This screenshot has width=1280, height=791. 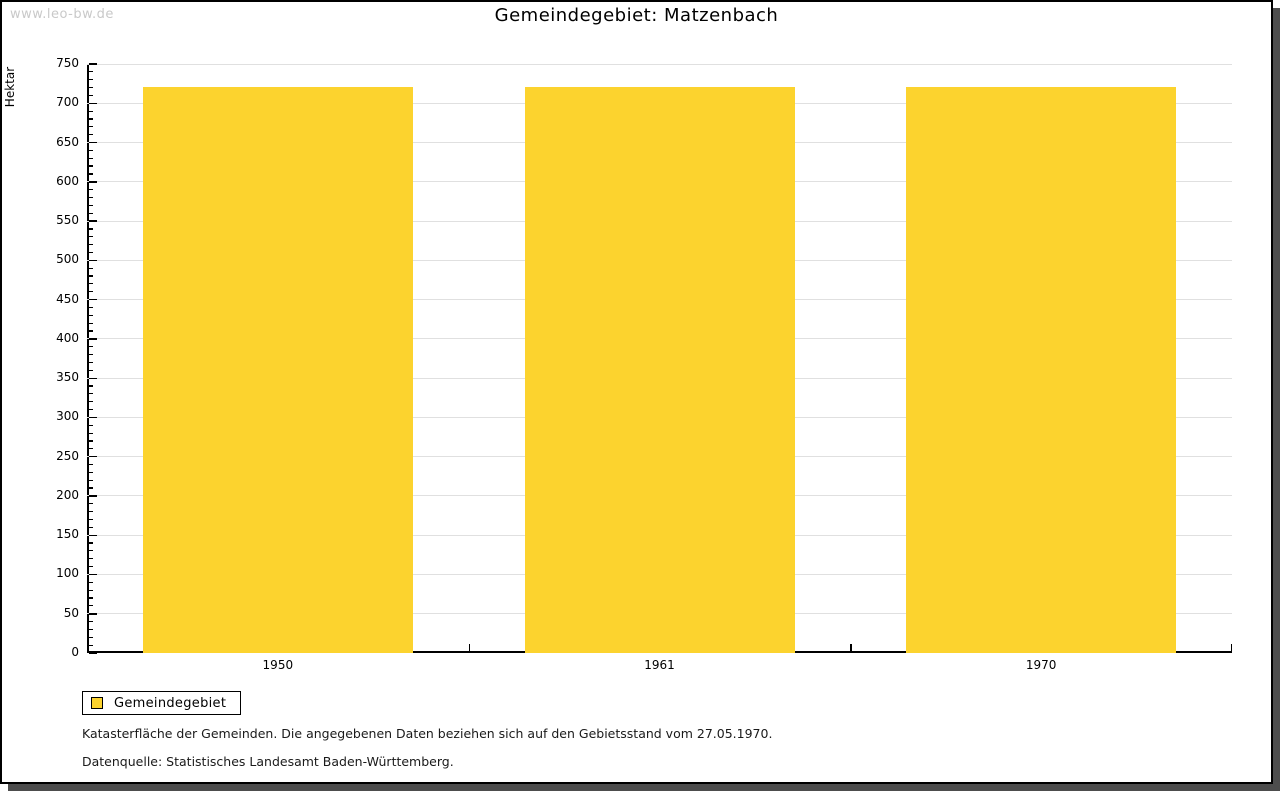 I want to click on y-tick-label-650: 650, so click(x=67, y=141).